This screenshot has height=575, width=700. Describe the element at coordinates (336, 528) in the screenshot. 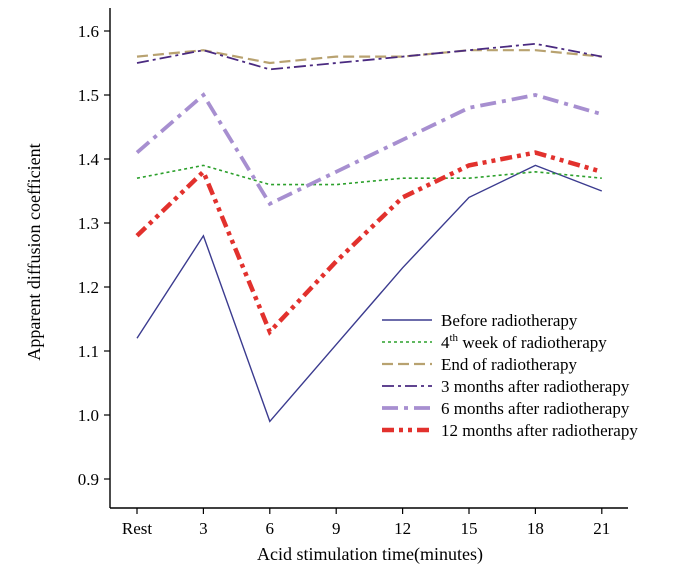

I see `x-tick-label: 9` at that location.